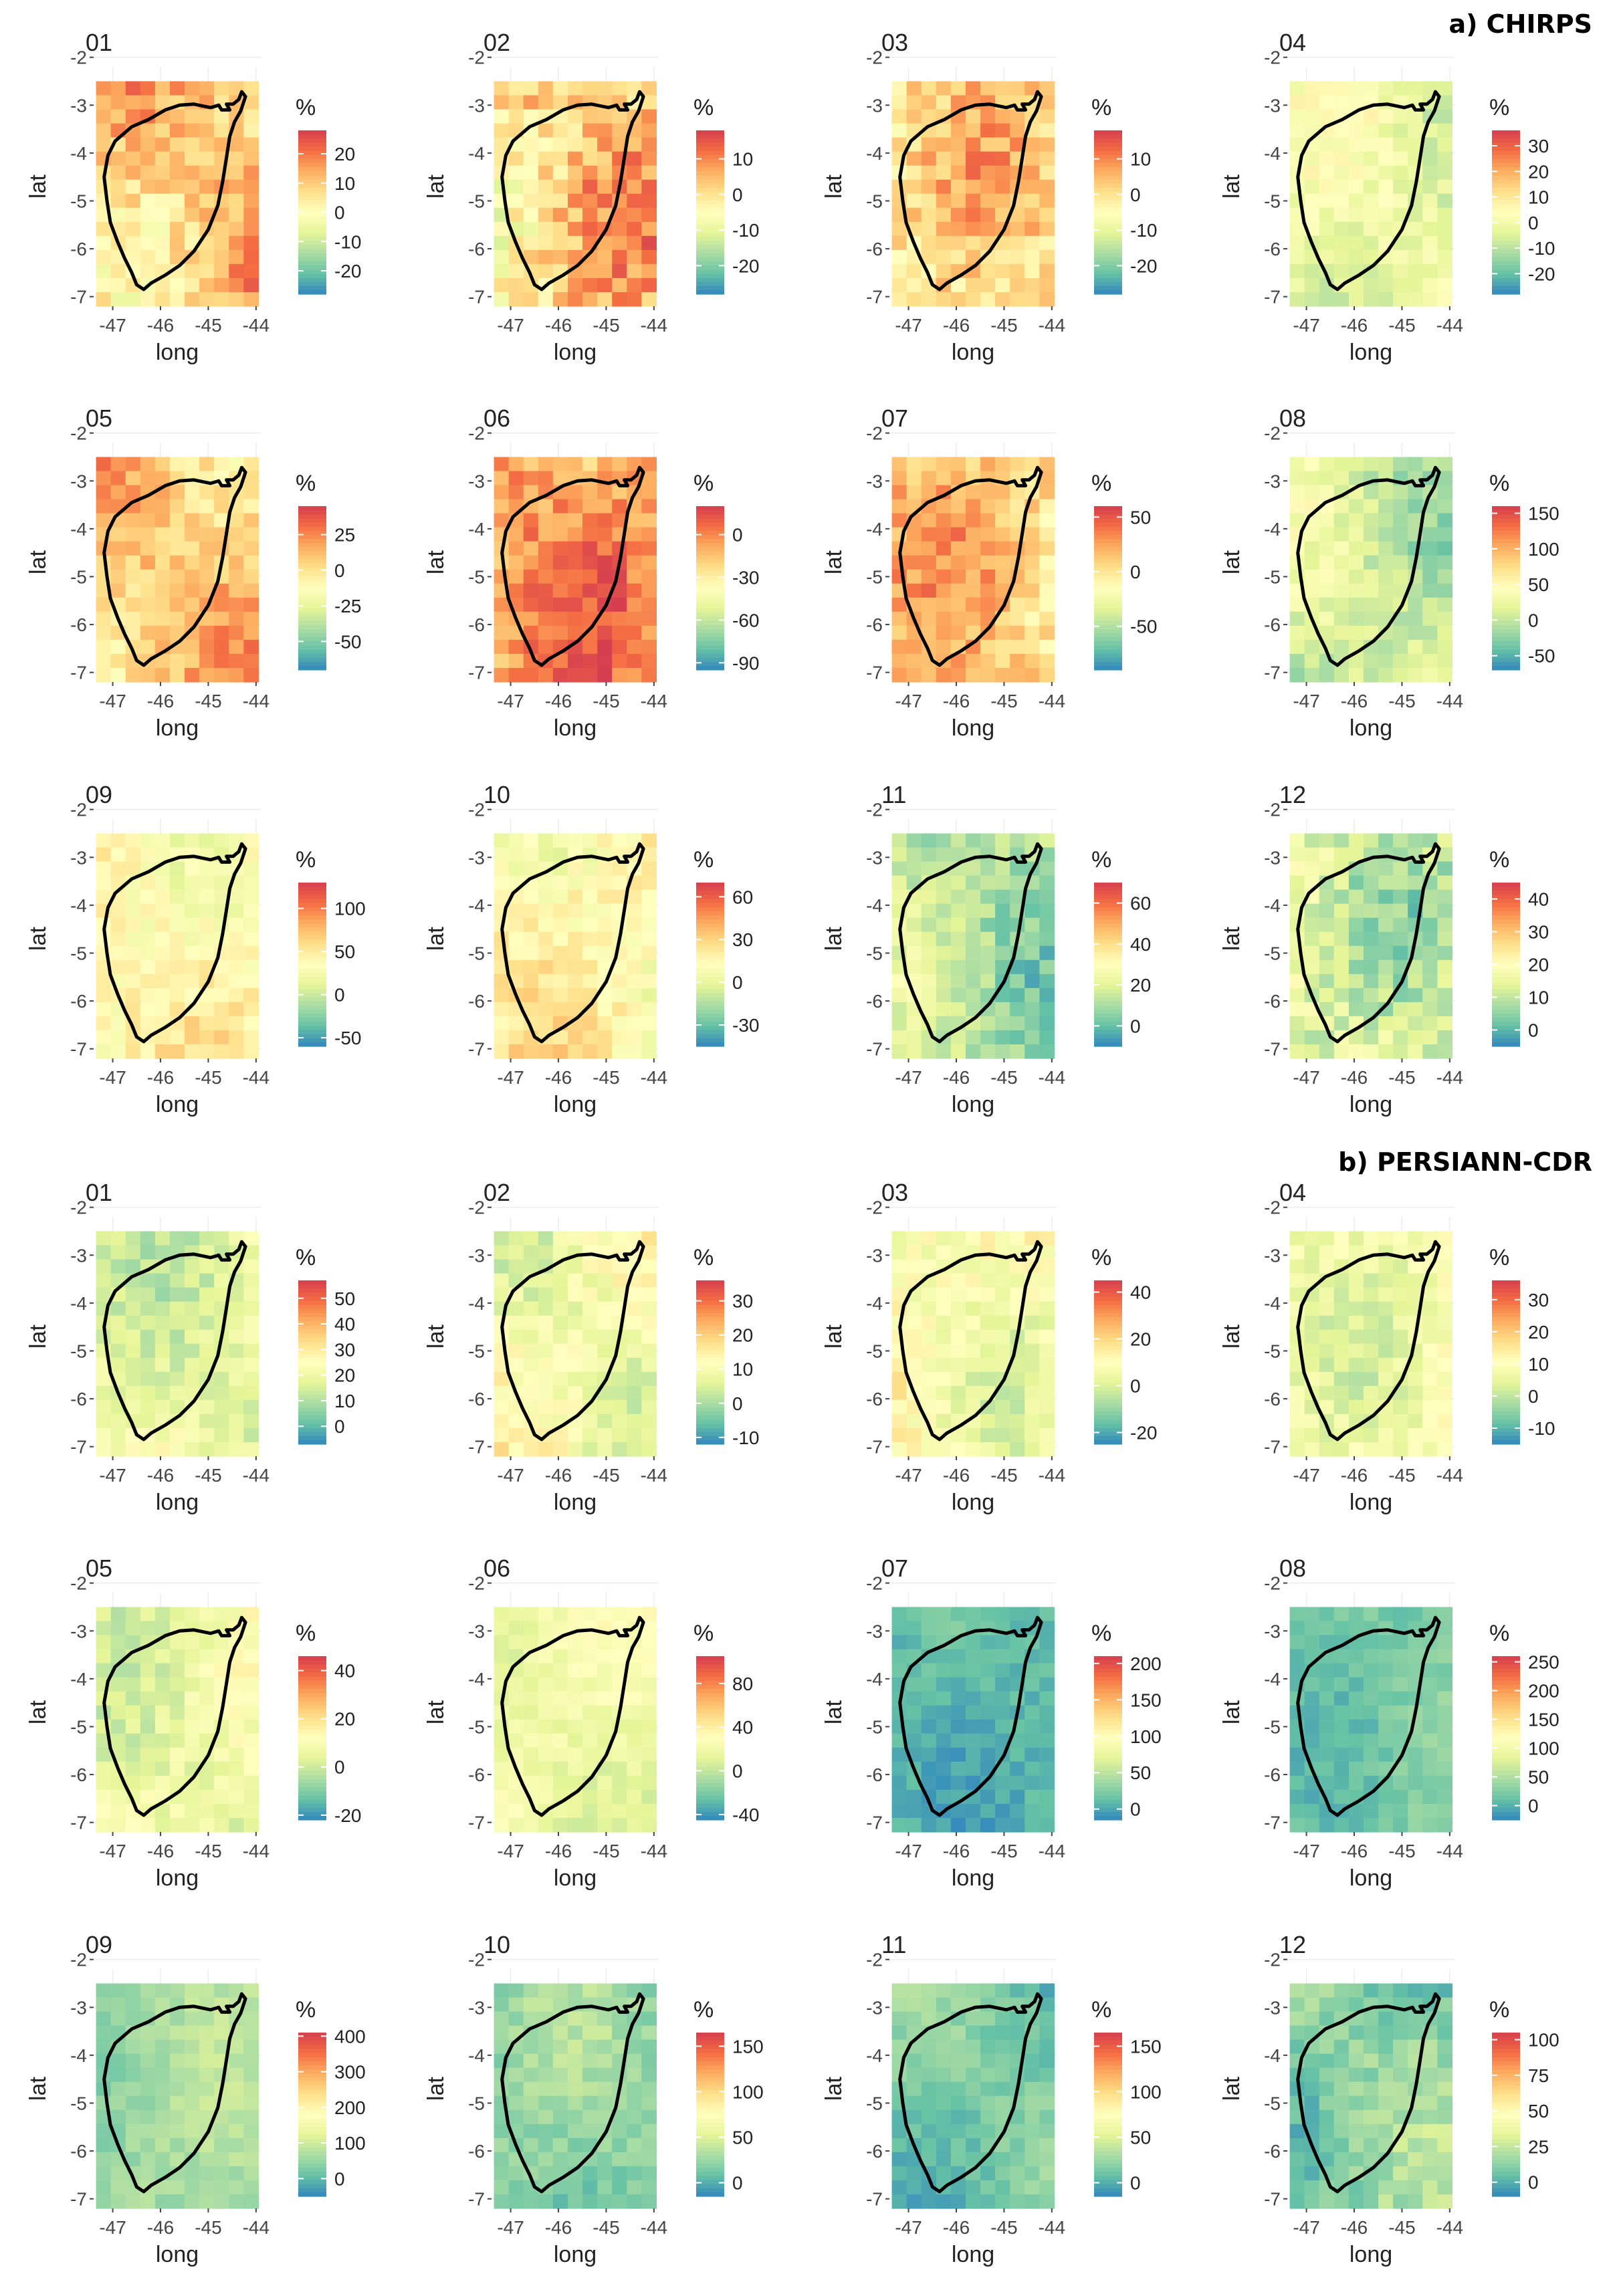 This screenshot has width=1615, height=2296. I want to click on legend-unit: %, so click(306, 860).